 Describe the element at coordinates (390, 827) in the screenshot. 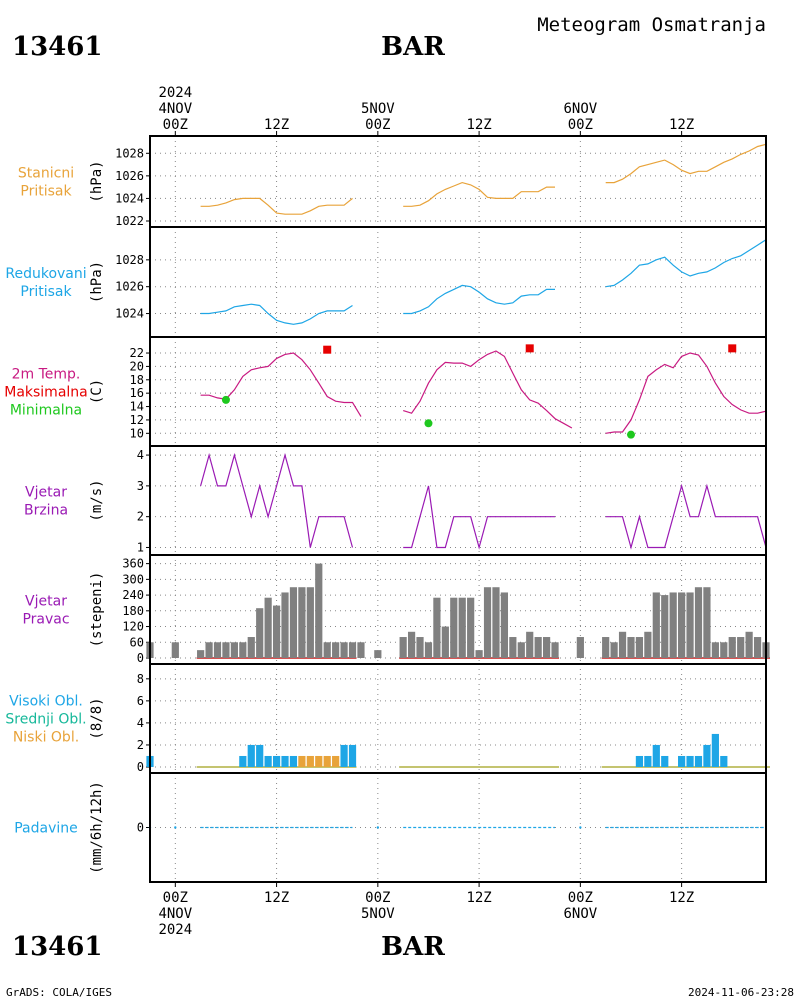

I see `panel-7: 0 (mm/6h/12h) Padavine` at that location.